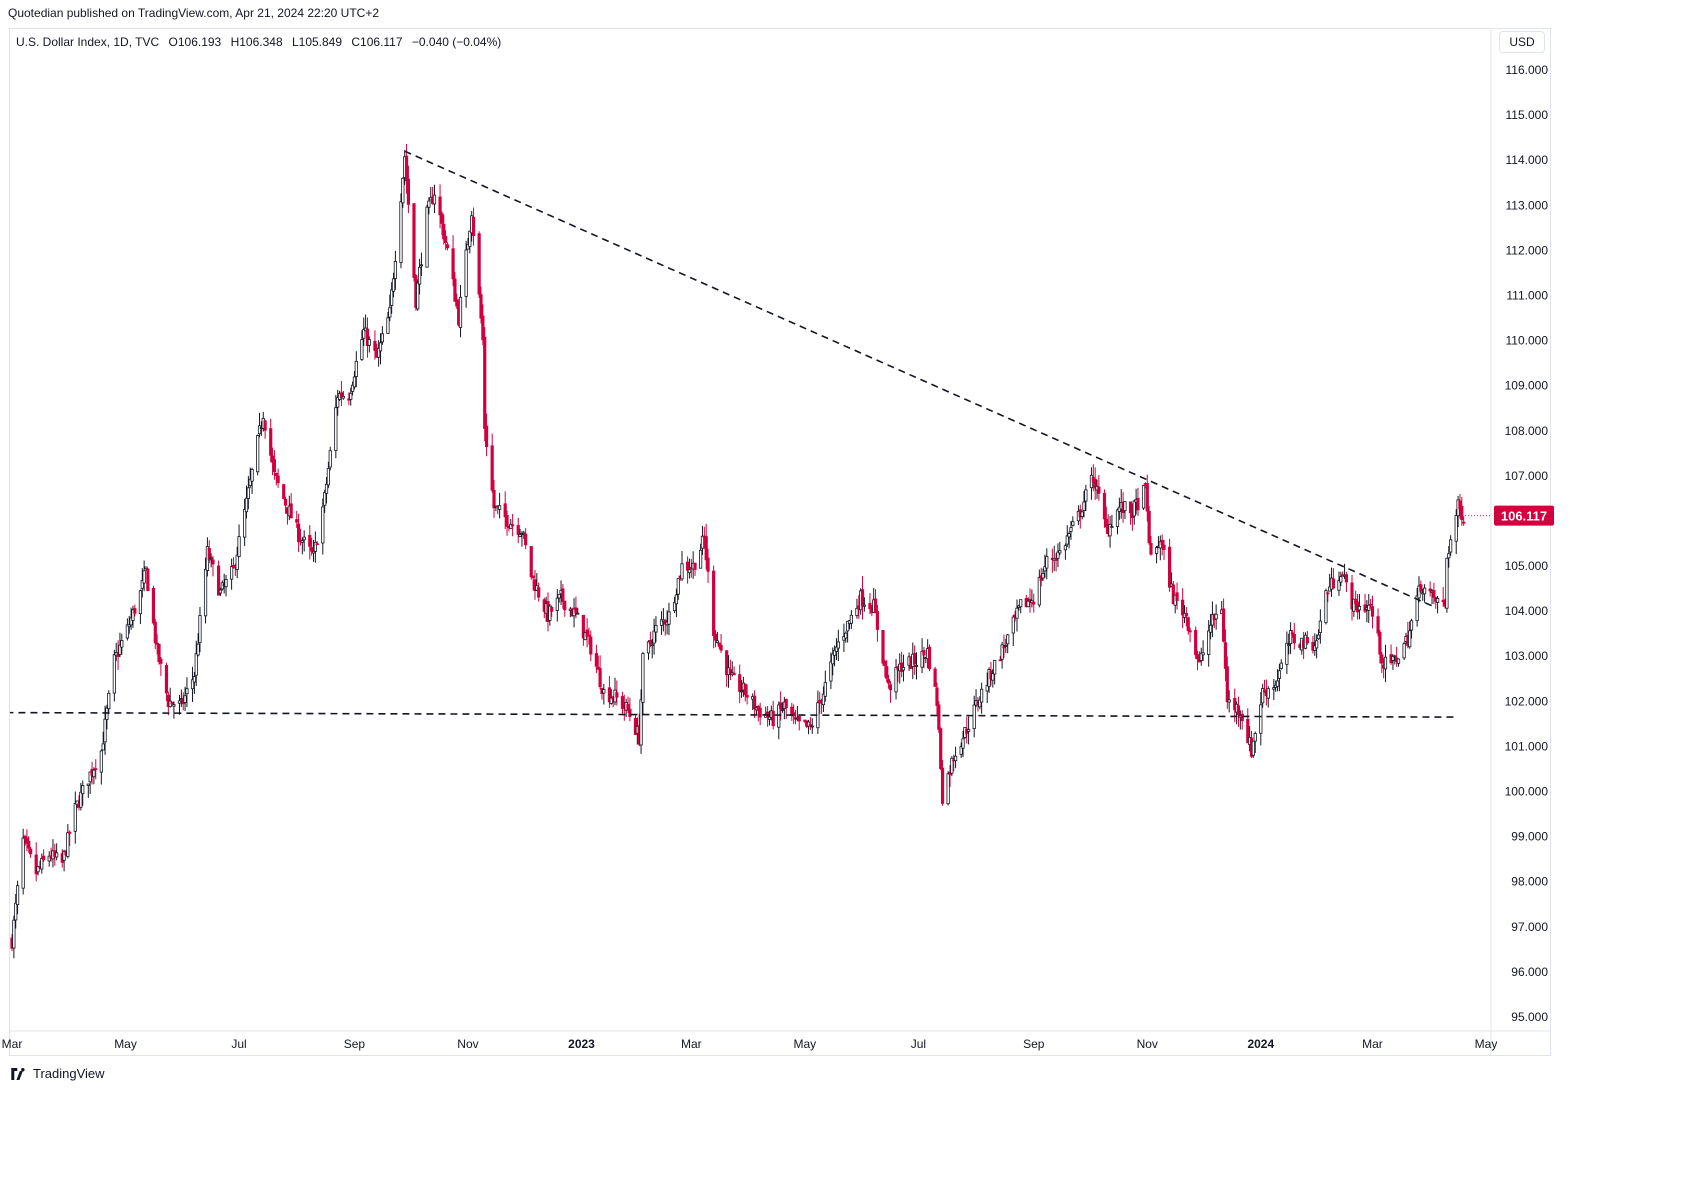 This screenshot has height=1188, width=1708. I want to click on last-price-tag, so click(1524, 515).